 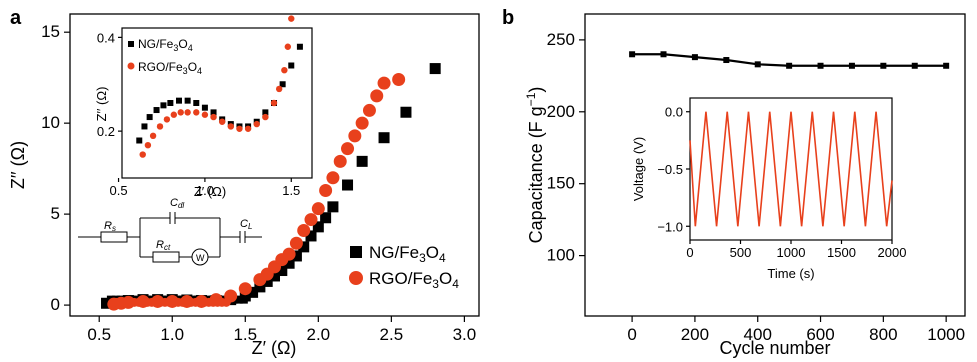 I want to click on legend-ng-marker, so click(x=356, y=252).